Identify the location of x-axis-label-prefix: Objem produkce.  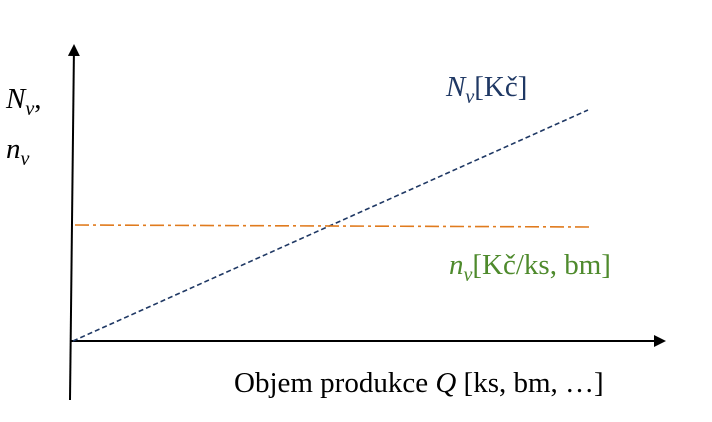
(334, 383).